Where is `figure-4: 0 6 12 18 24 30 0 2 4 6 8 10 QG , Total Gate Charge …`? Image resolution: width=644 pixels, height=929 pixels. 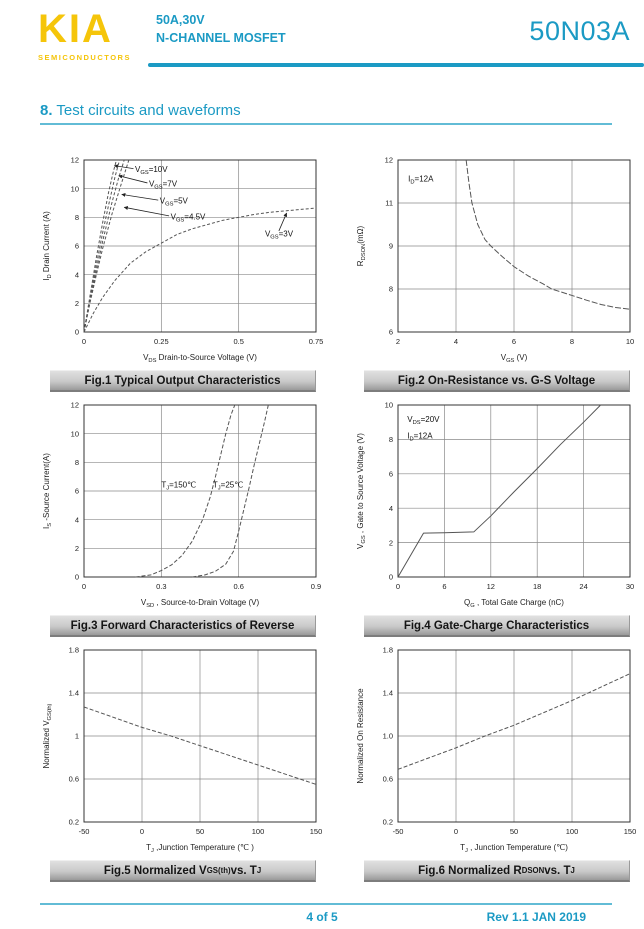 figure-4: 0 6 12 18 24 30 0 2 4 6 8 10 QG , Total Gate Charge … is located at coordinates (497, 516).